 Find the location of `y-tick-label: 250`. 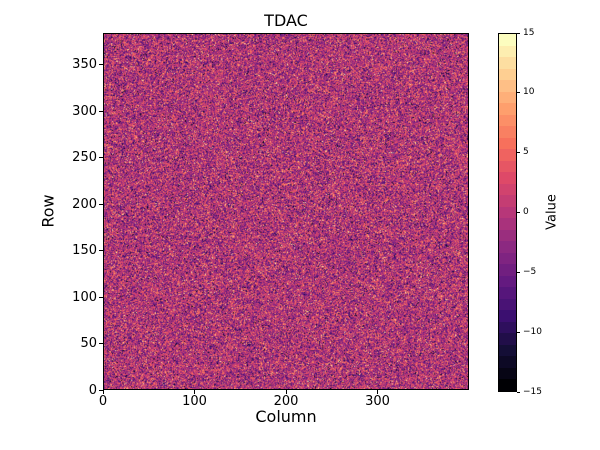

y-tick-label: 250 is located at coordinates (84, 158).